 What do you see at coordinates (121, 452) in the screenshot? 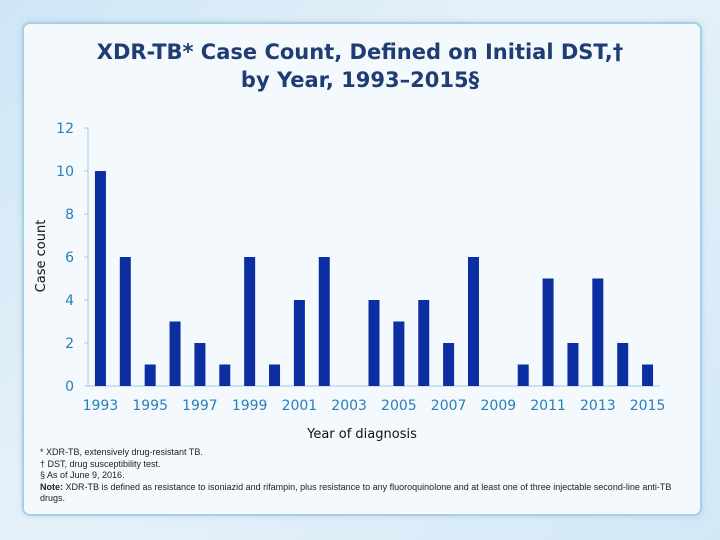
I see `footnote-asterisk: * XDR-TB, extensively drug-resistant TB.` at bounding box center [121, 452].